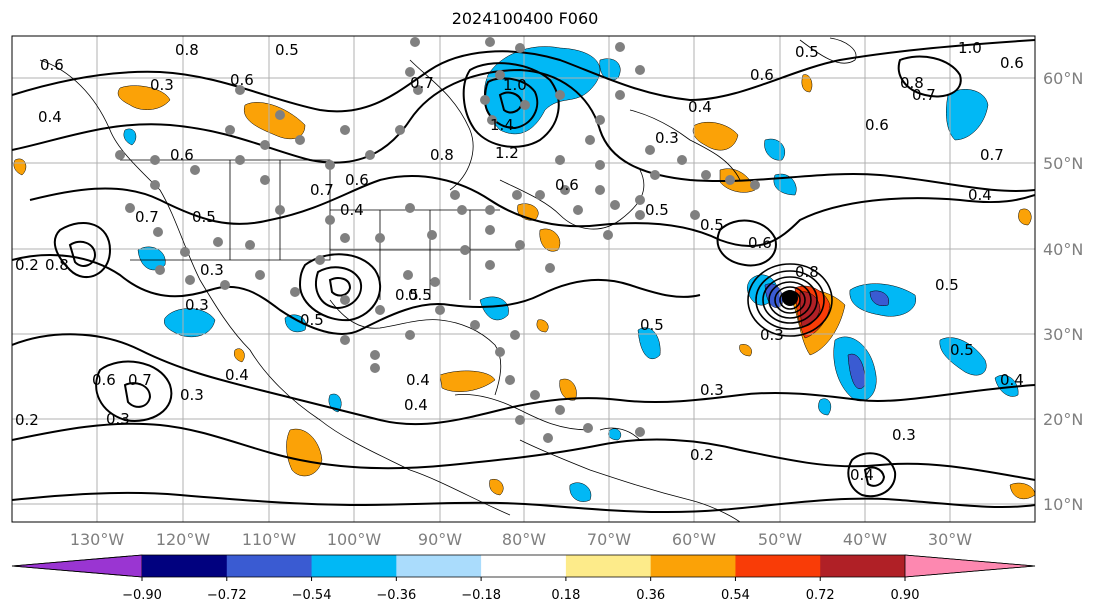 The image size is (1105, 615). I want to click on contour-label: 1.2, so click(507, 153).